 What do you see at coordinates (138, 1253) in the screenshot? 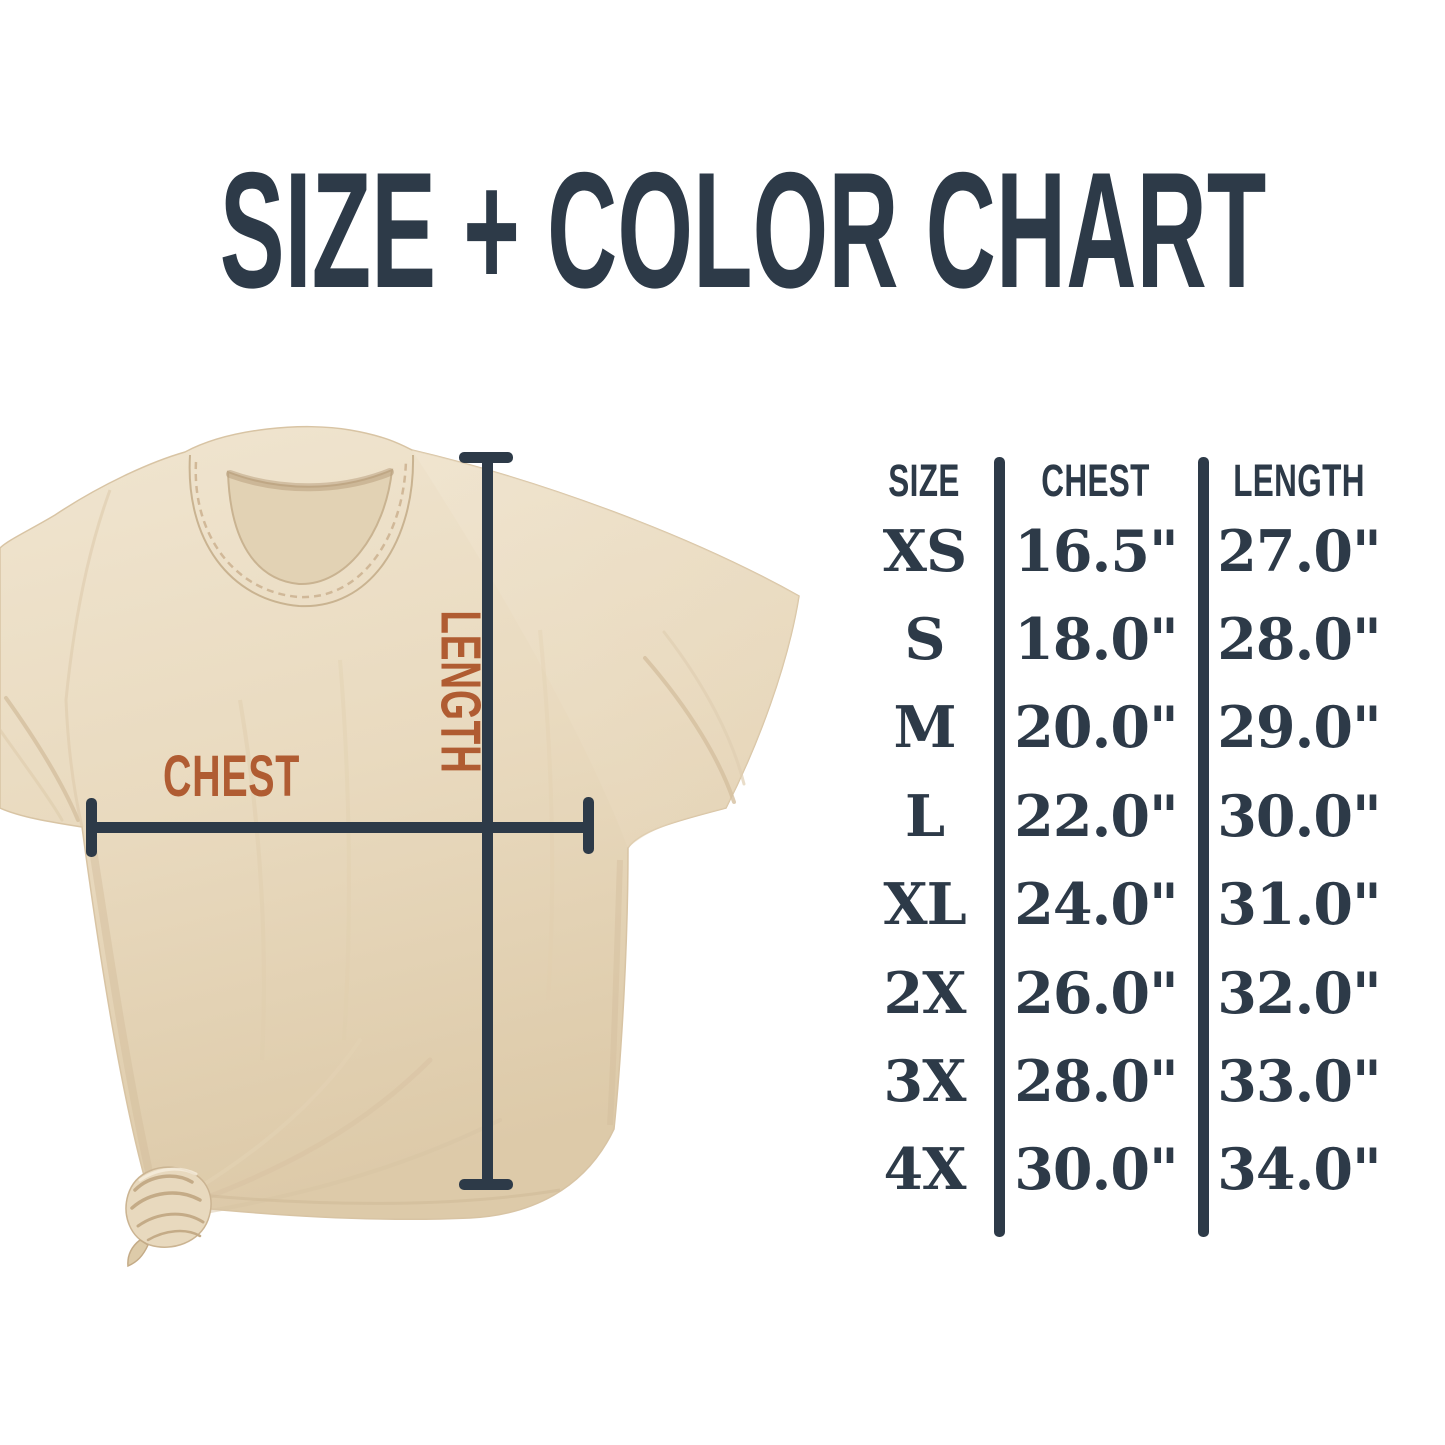
I see `knot-tail` at bounding box center [138, 1253].